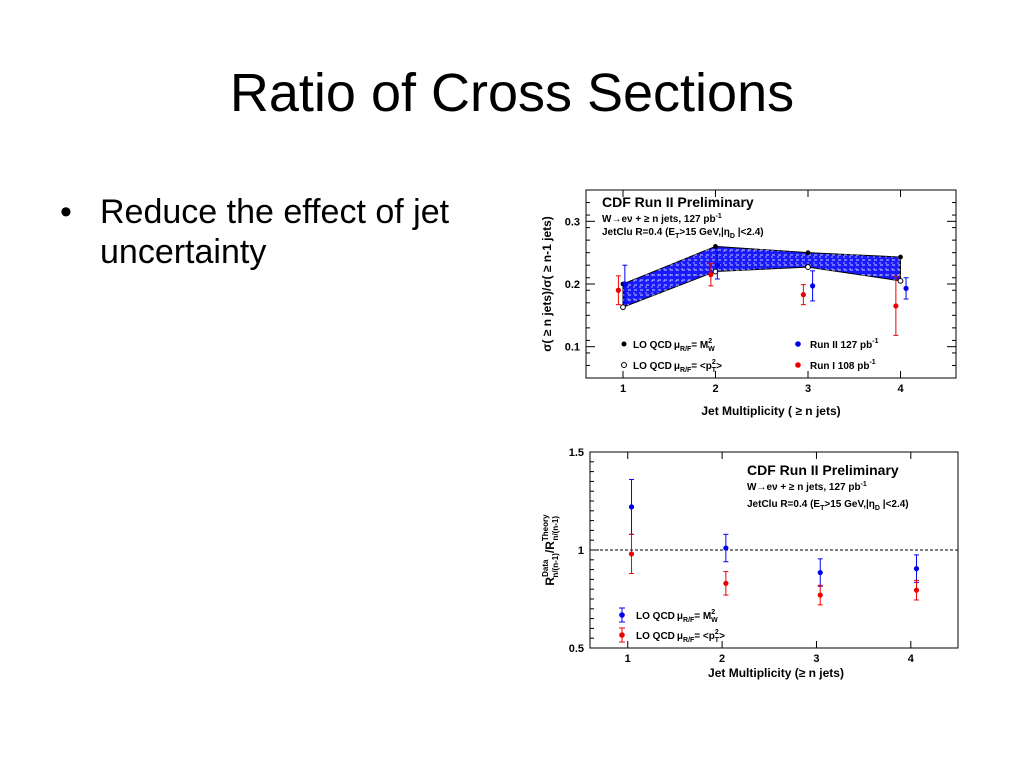  I want to click on x-axis-label: Jet Multiplicity ( ≥ n jets), so click(770, 411).